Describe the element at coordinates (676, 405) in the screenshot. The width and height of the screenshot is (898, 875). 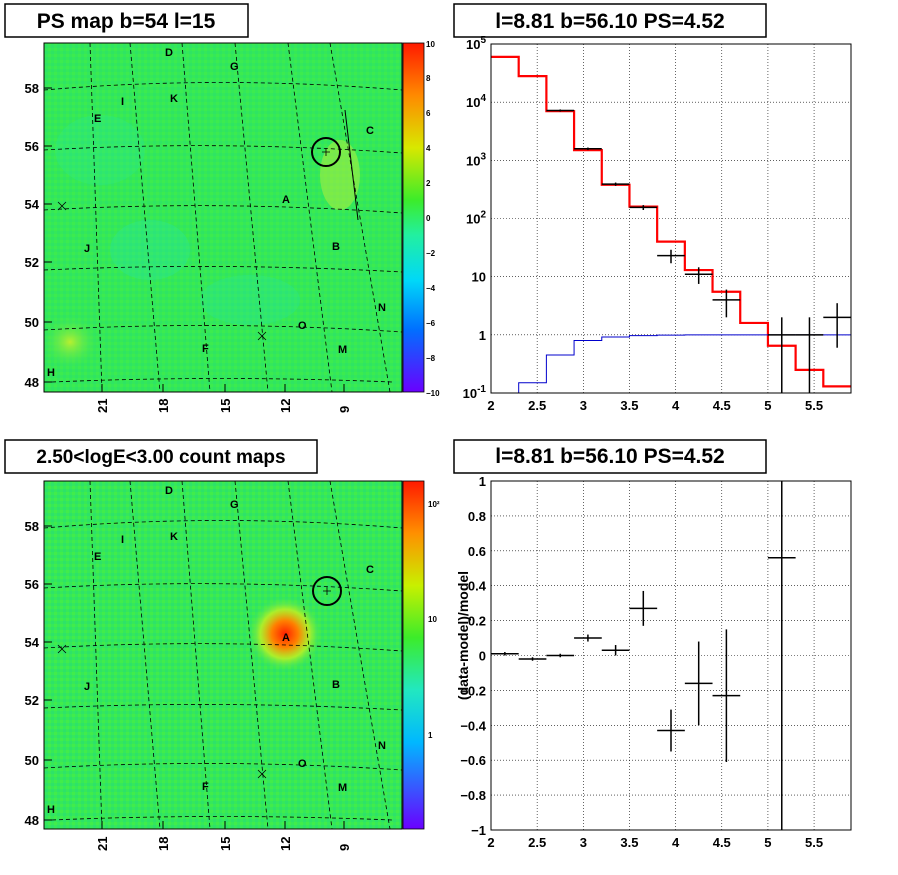
I see `spectrum-xtick-label: 4` at that location.